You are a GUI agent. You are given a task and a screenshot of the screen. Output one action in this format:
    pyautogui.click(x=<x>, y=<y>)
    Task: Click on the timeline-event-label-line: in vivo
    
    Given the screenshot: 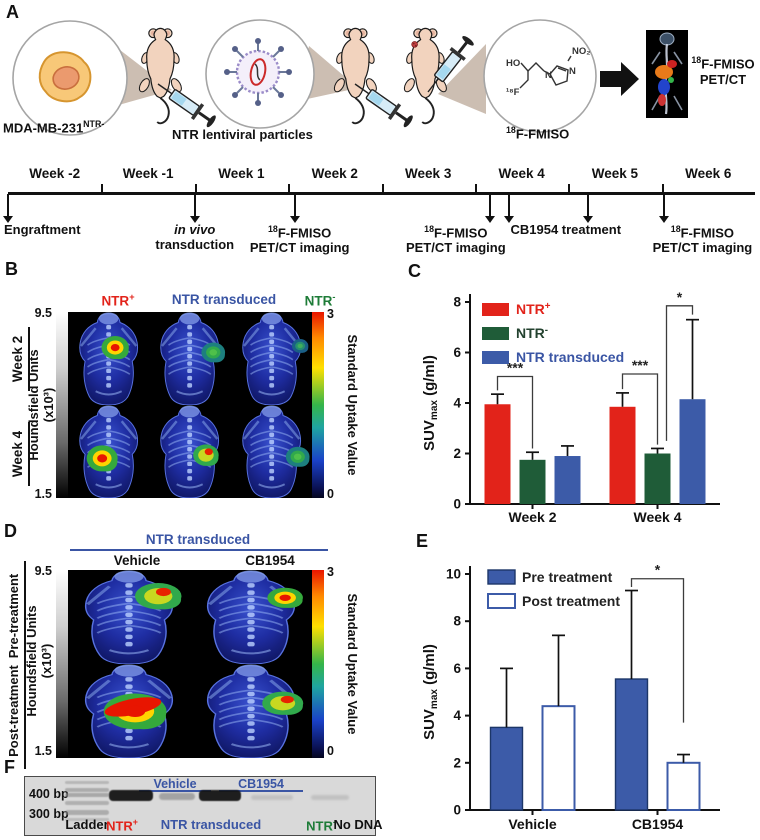 What is the action you would take?
    pyautogui.click(x=195, y=229)
    